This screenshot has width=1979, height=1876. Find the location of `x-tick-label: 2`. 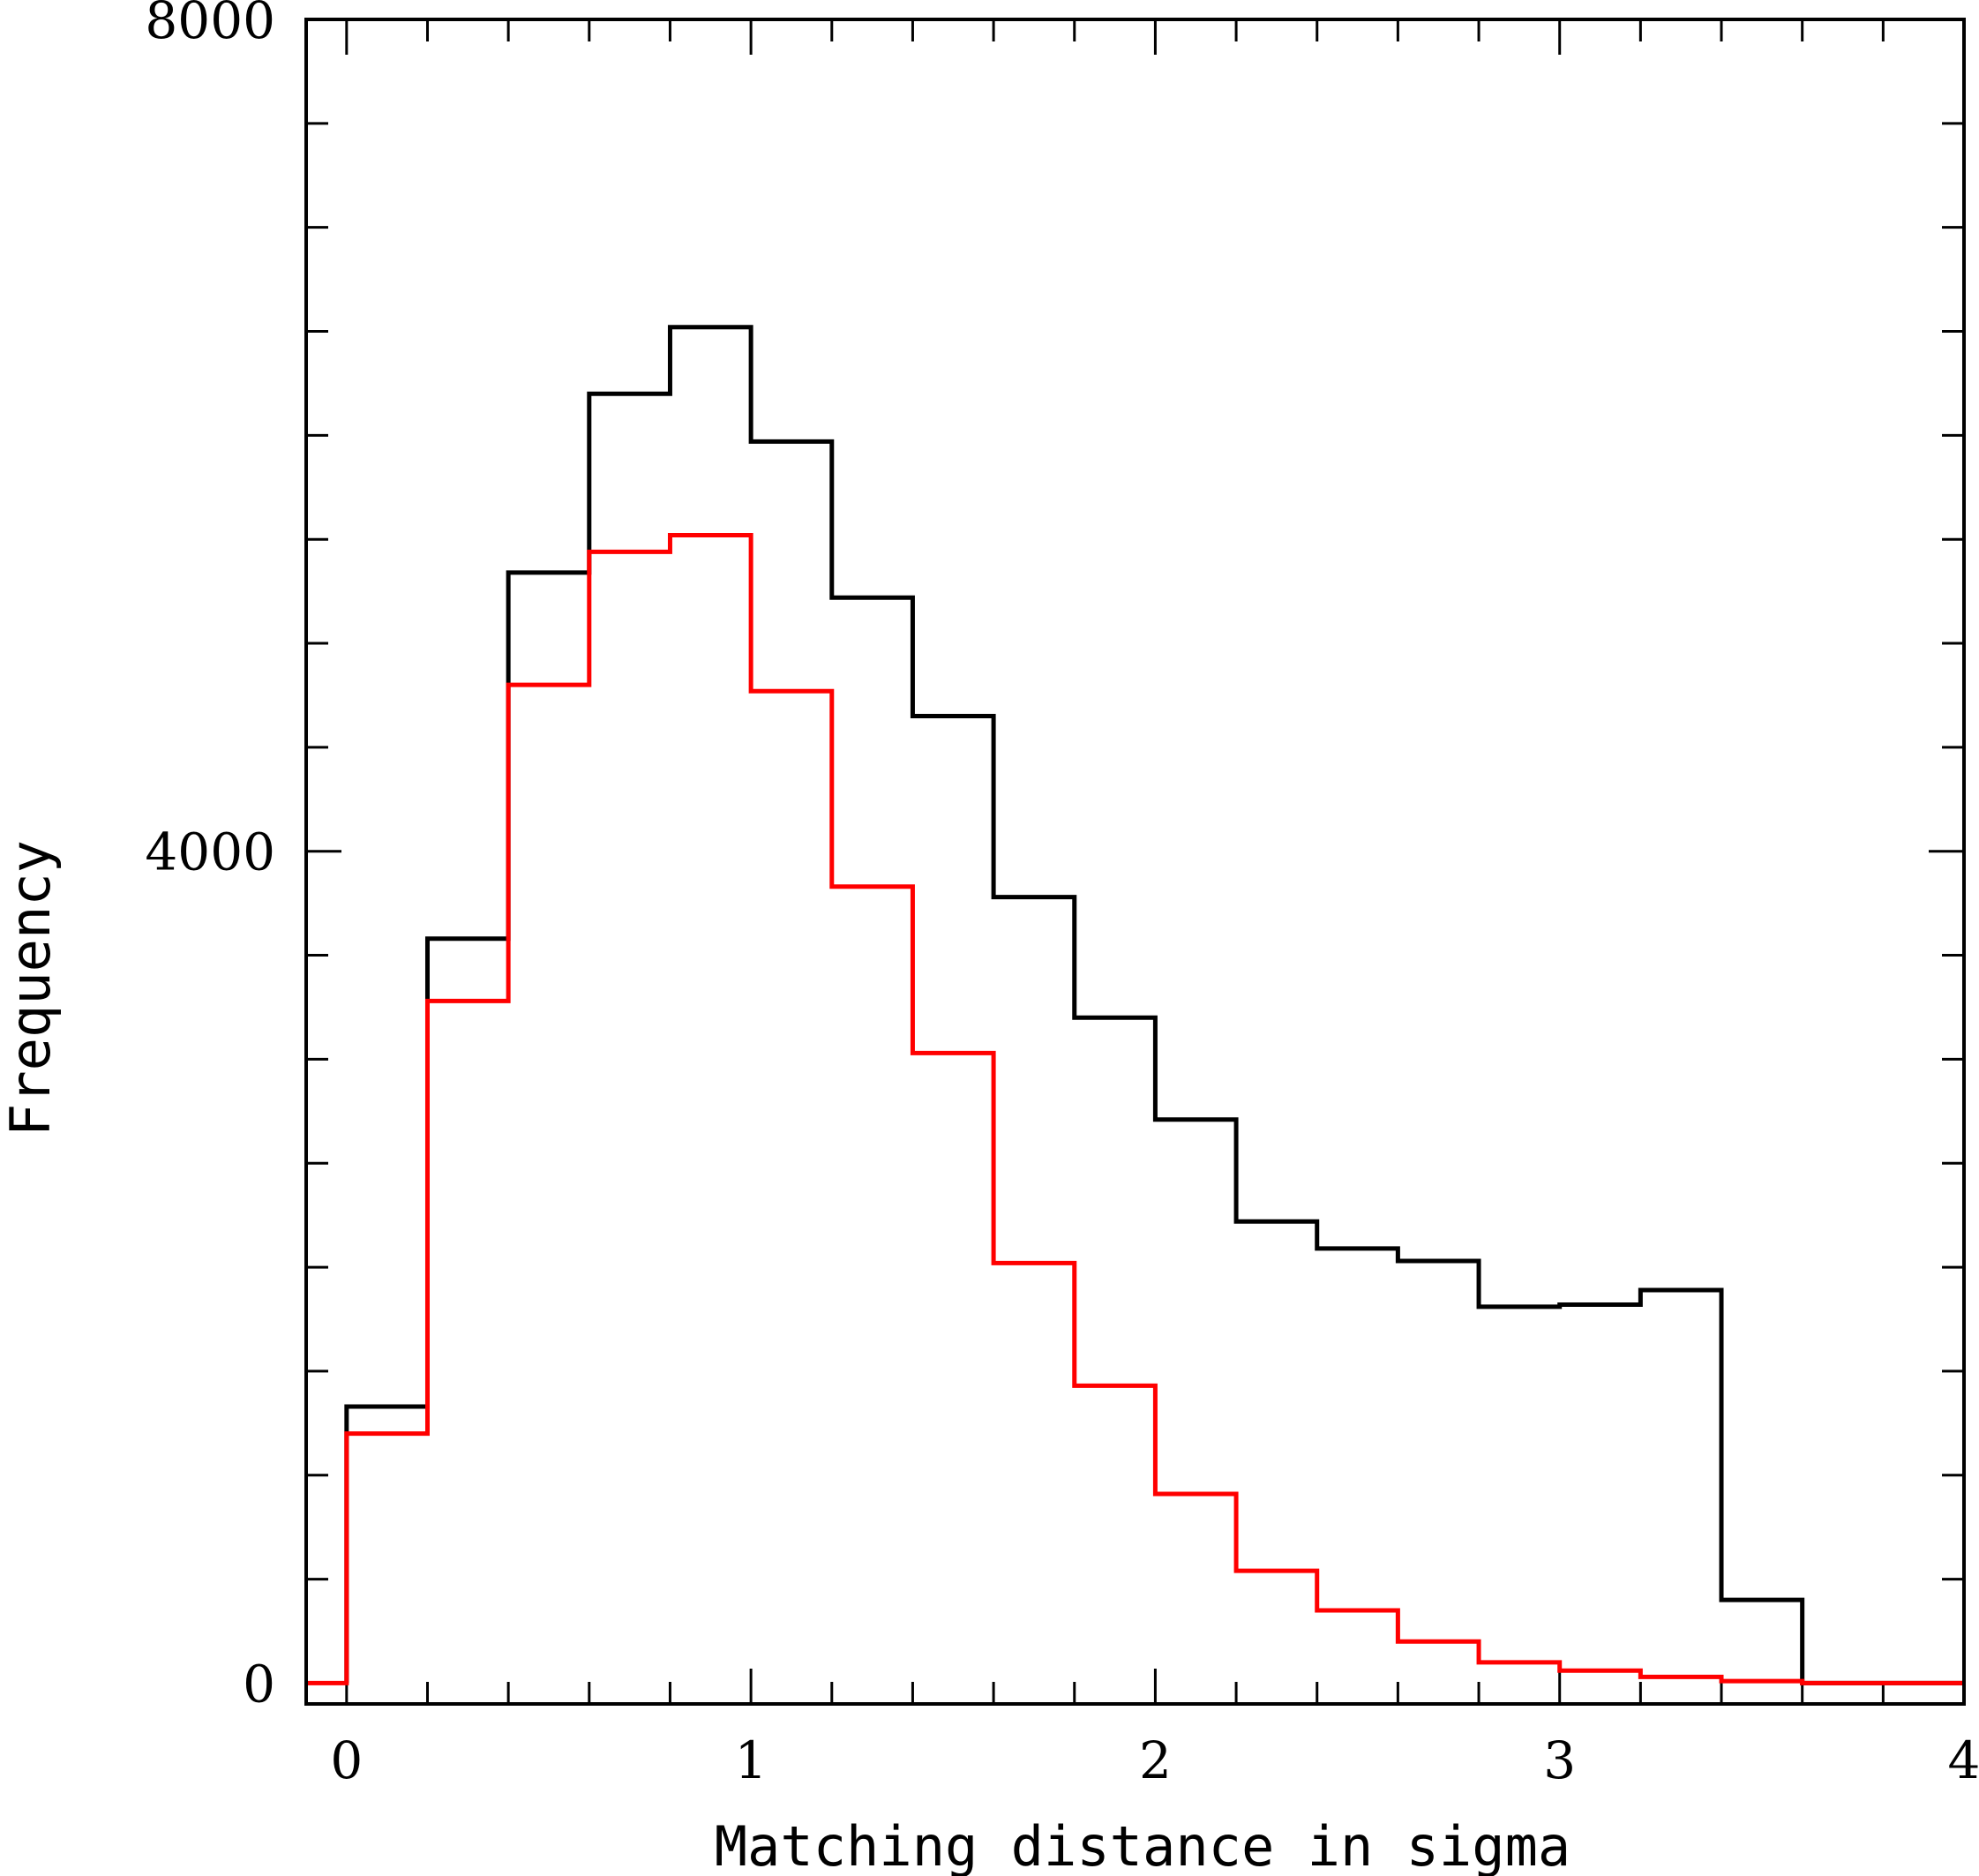

x-tick-label: 2 is located at coordinates (1155, 1760).